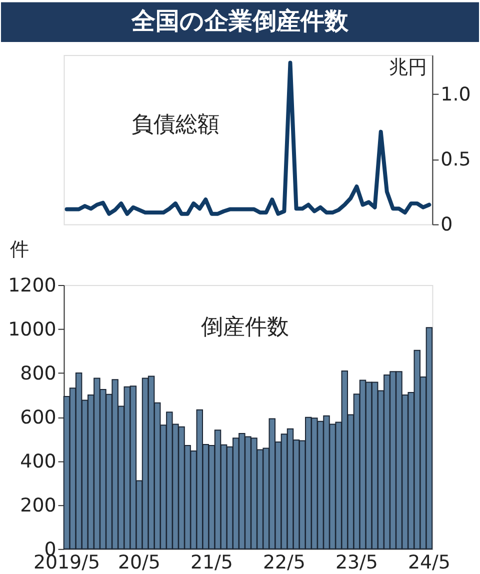 This screenshot has width=480, height=574. Describe the element at coordinates (407, 67) in the screenshot. I see `y-axis-title: 兆円` at that location.